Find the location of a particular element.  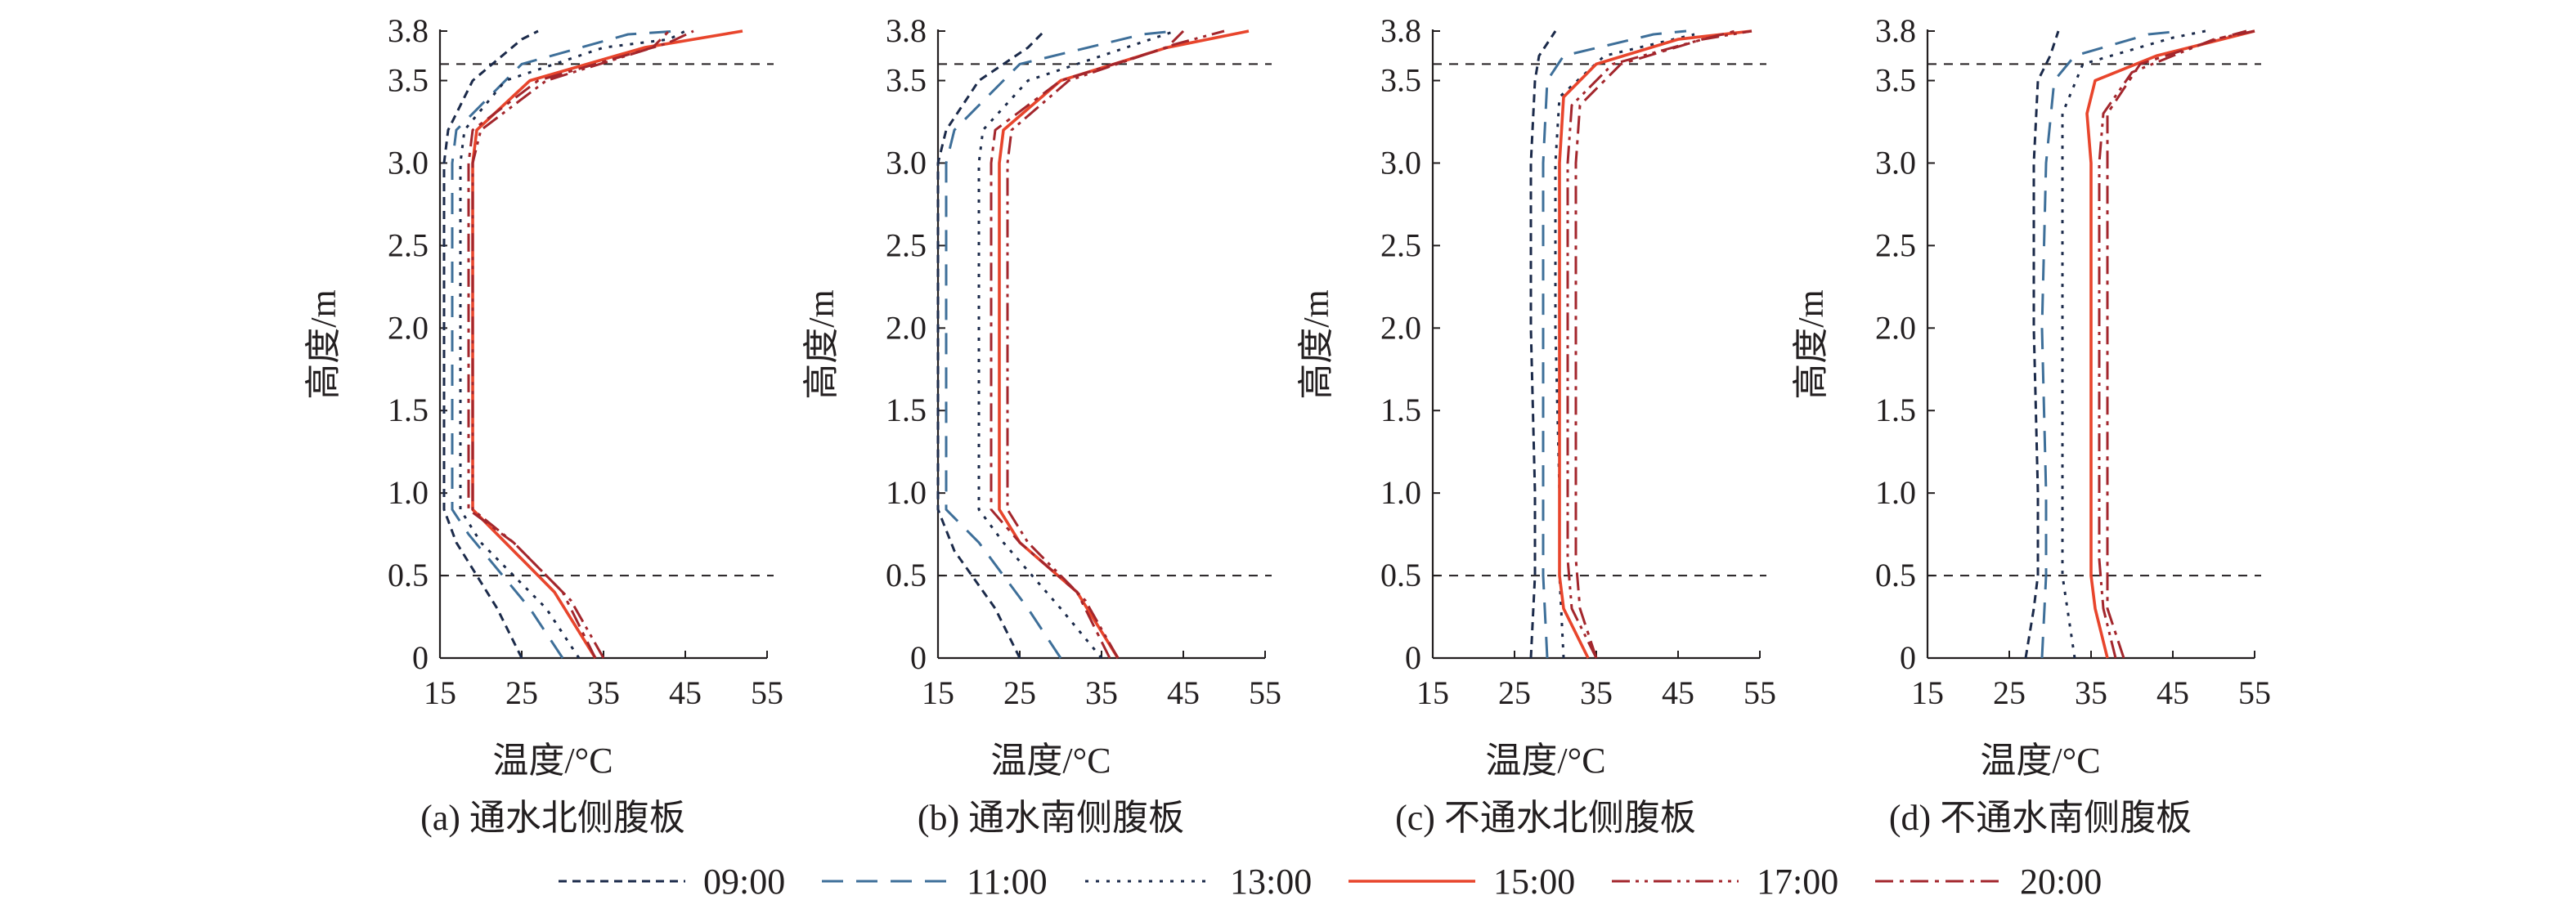

legend: 09:00 11:00 13:00 15:00 17:00 20:00 is located at coordinates (1331, 882).